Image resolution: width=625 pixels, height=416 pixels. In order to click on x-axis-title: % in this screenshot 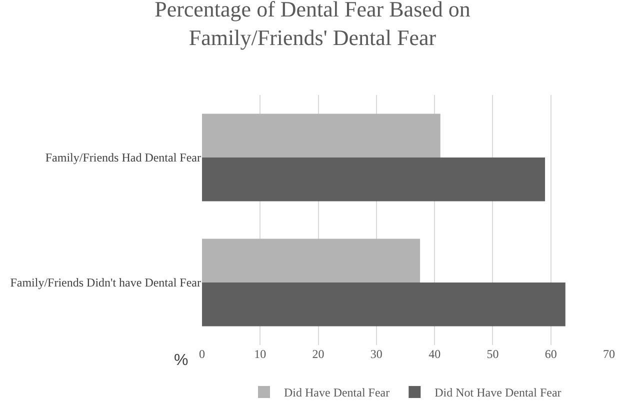, I will do `click(181, 360)`.